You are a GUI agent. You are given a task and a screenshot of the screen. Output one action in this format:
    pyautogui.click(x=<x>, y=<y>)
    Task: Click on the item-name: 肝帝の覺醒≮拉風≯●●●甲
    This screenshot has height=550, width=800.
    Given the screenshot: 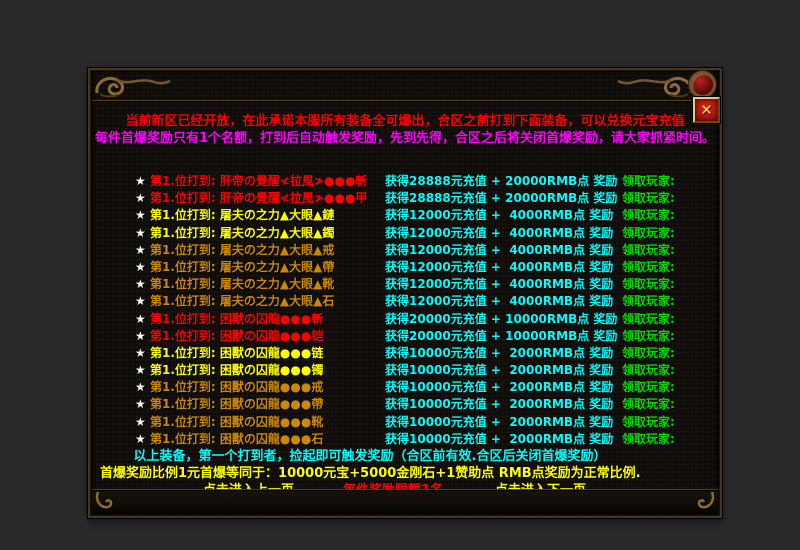 What is the action you would take?
    pyautogui.click(x=293, y=198)
    